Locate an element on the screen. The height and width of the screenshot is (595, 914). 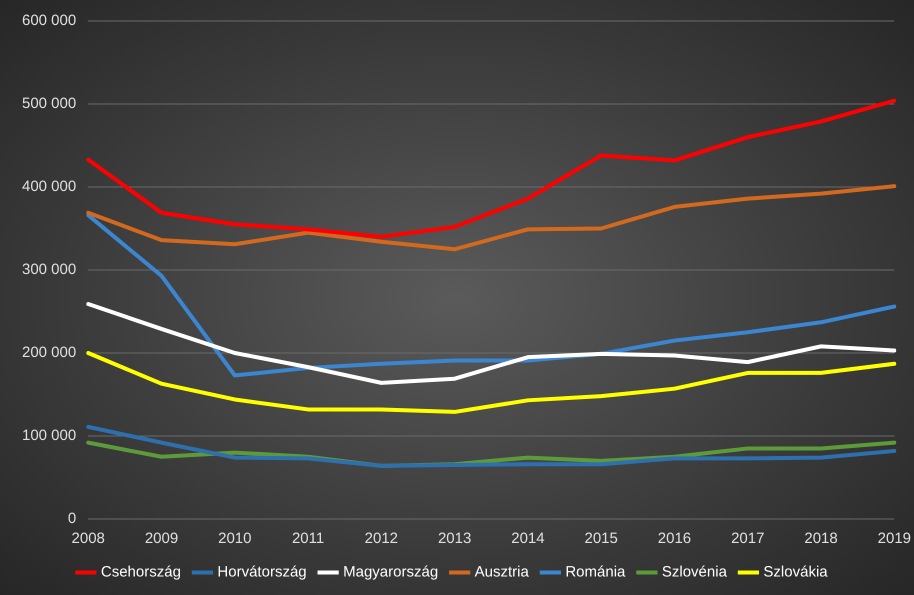
x-tick-label: 2015 is located at coordinates (601, 539).